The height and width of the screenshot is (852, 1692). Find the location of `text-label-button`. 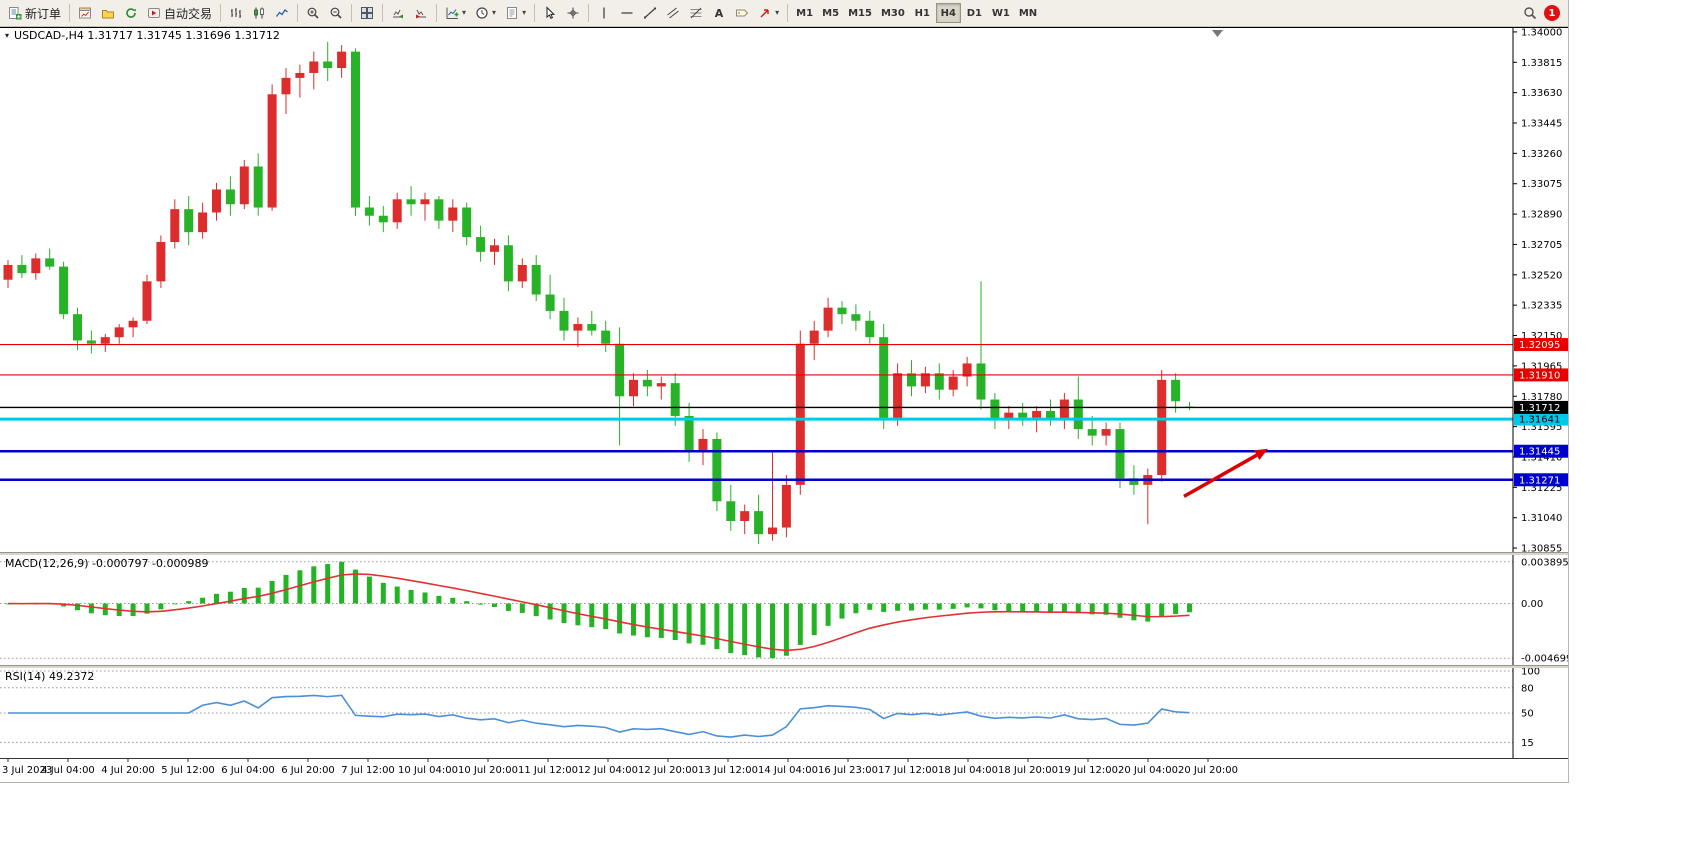

text-label-button is located at coordinates (742, 13).